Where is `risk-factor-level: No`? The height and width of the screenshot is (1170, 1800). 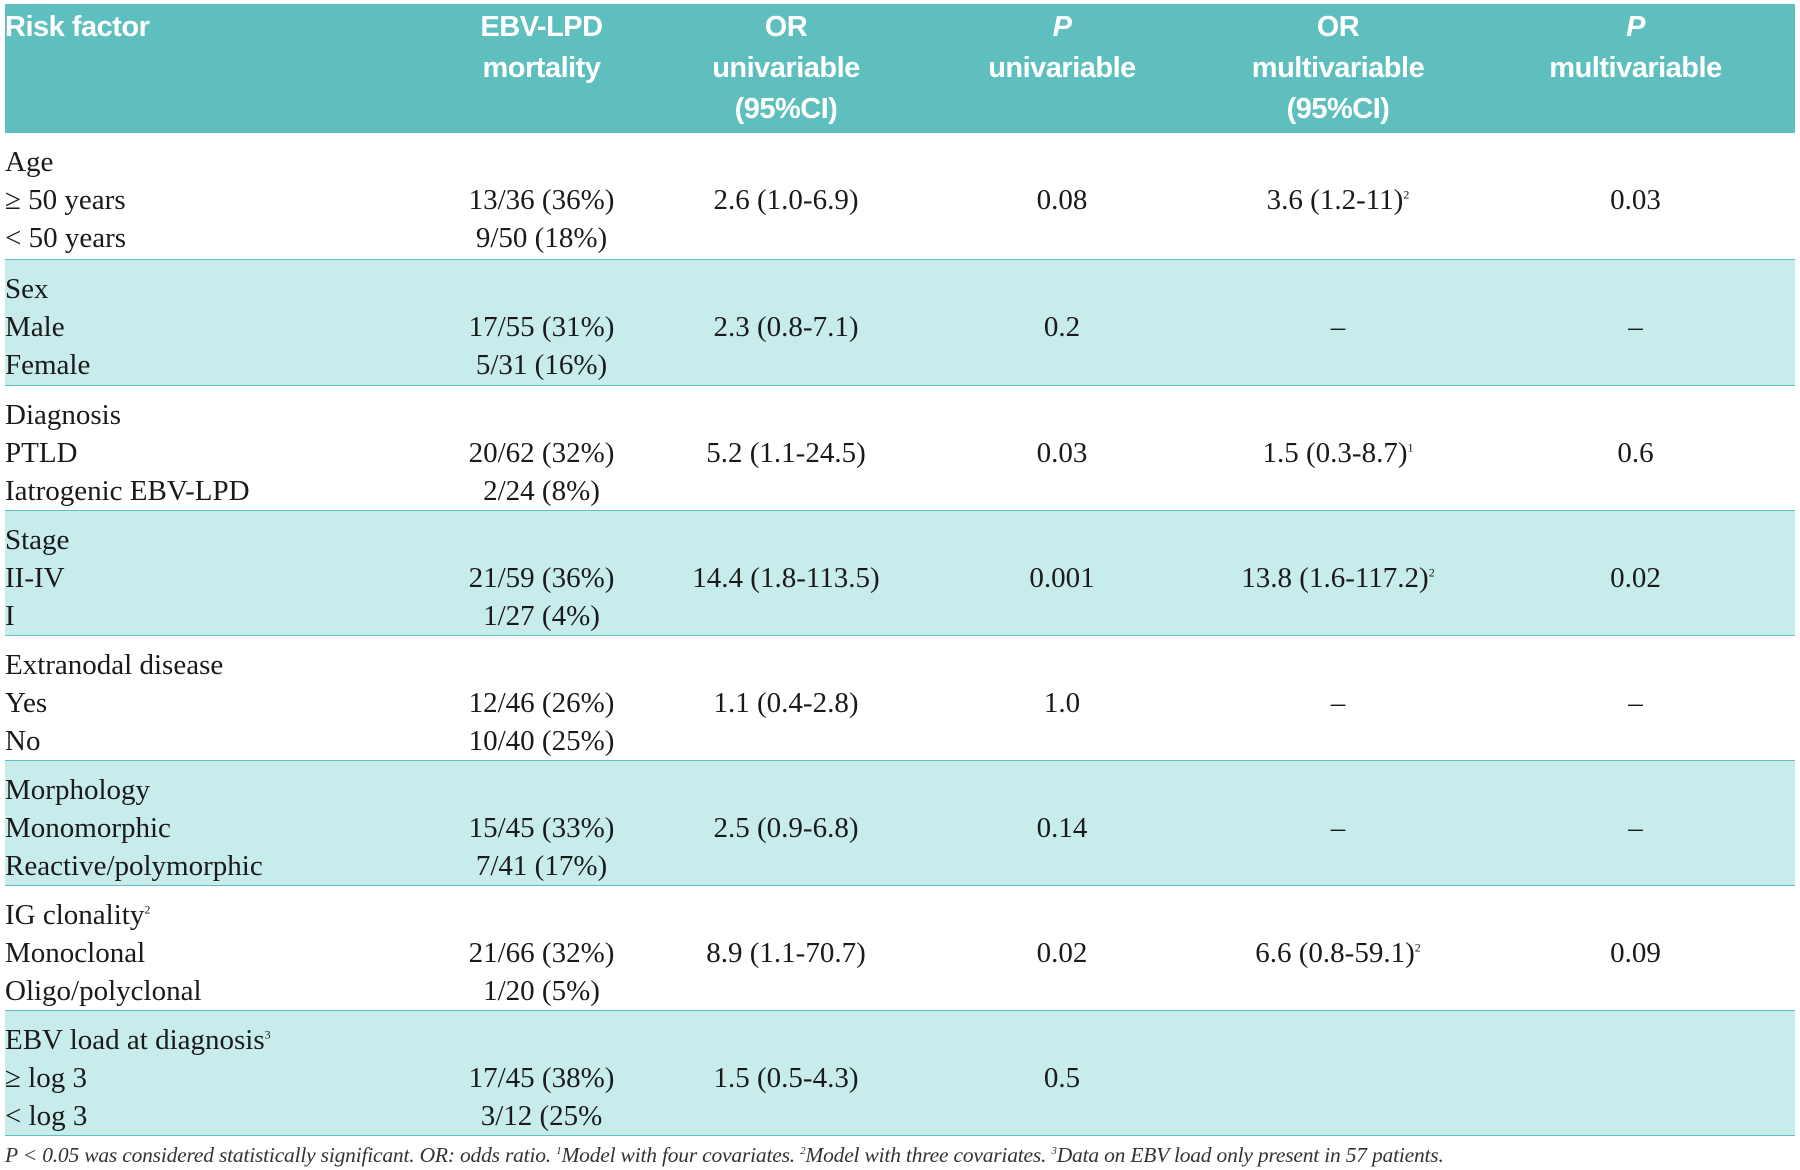 risk-factor-level: No is located at coordinates (23, 740).